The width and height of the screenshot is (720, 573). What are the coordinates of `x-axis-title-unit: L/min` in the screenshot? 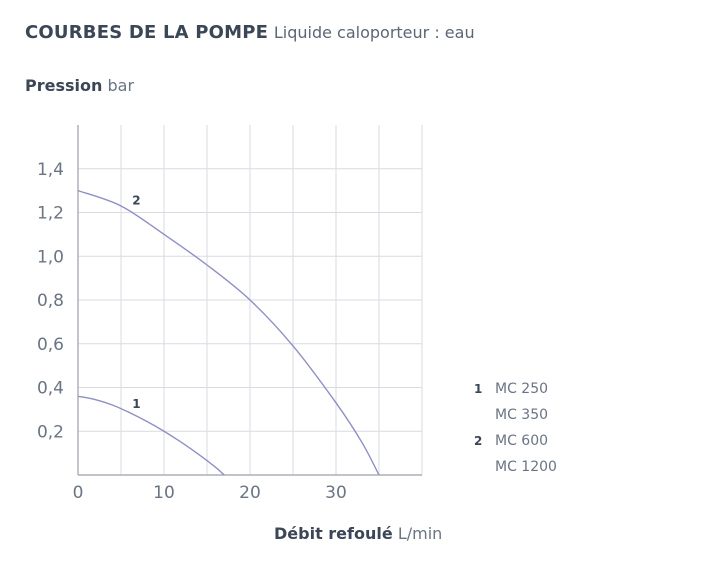 It's located at (420, 533).